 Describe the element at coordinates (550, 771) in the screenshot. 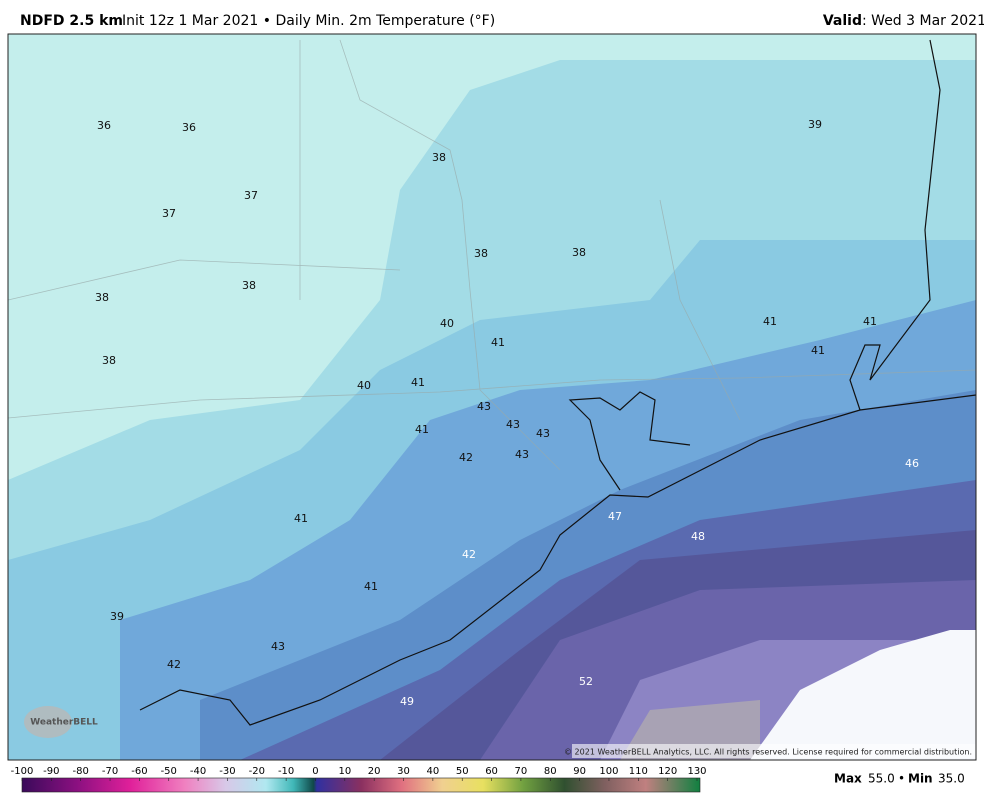

I see `colorbar-tick-label: 80` at that location.